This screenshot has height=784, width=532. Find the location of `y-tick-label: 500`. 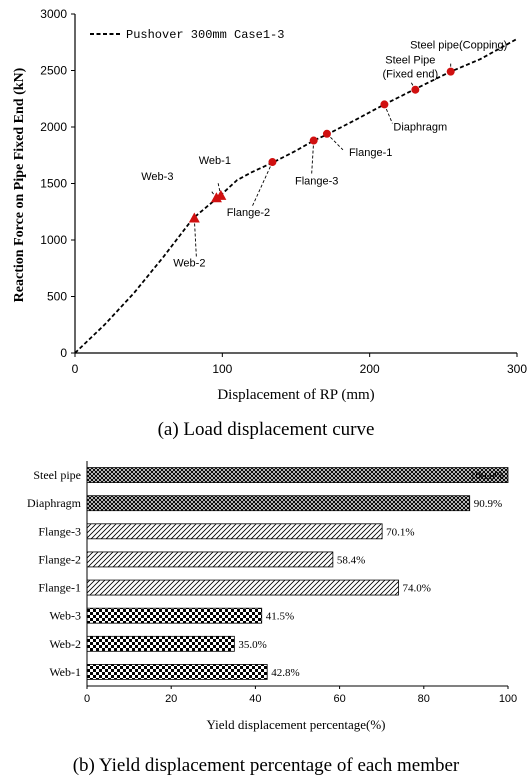

y-tick-label: 500 is located at coordinates (57, 297).